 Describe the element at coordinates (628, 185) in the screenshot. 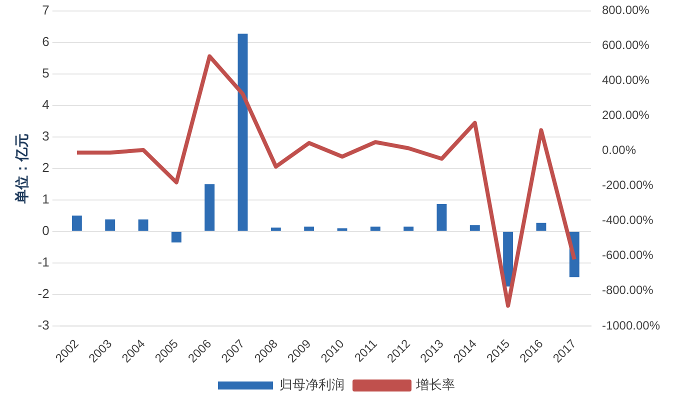

I see `y2-tick-label: -200.00%` at that location.